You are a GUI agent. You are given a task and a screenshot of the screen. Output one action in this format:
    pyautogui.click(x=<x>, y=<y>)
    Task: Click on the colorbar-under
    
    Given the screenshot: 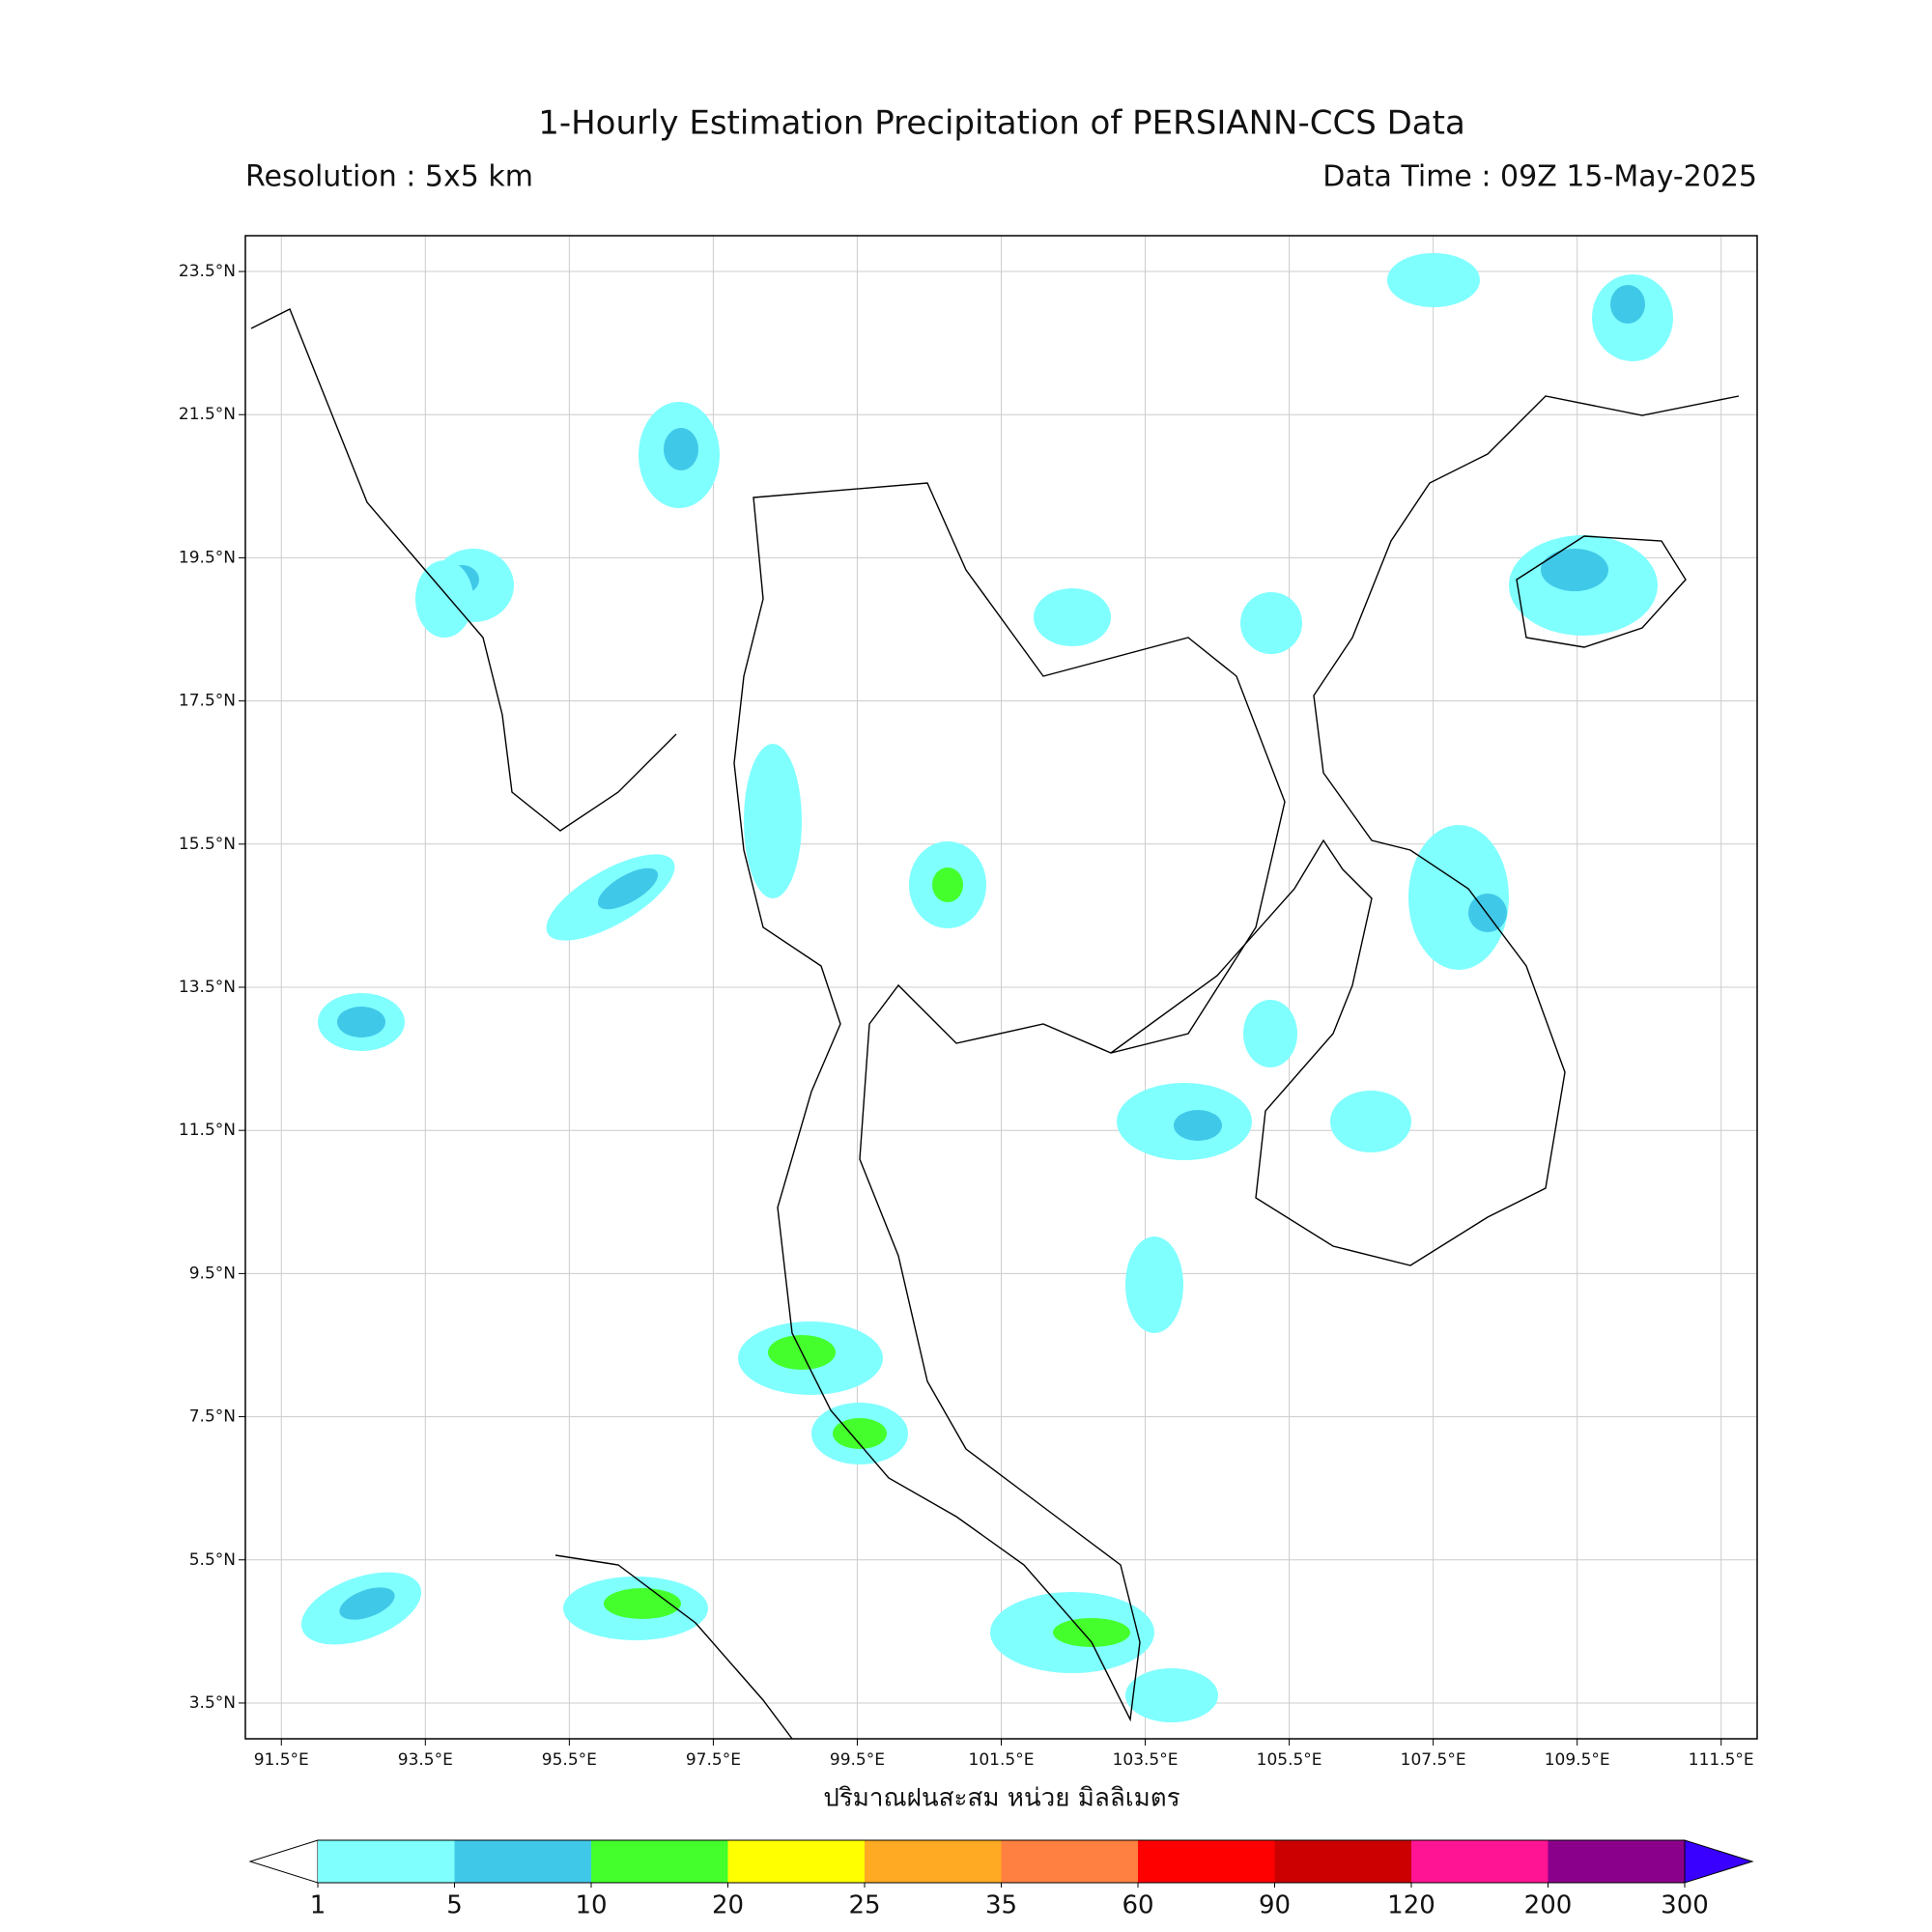 What is the action you would take?
    pyautogui.click(x=283, y=1861)
    